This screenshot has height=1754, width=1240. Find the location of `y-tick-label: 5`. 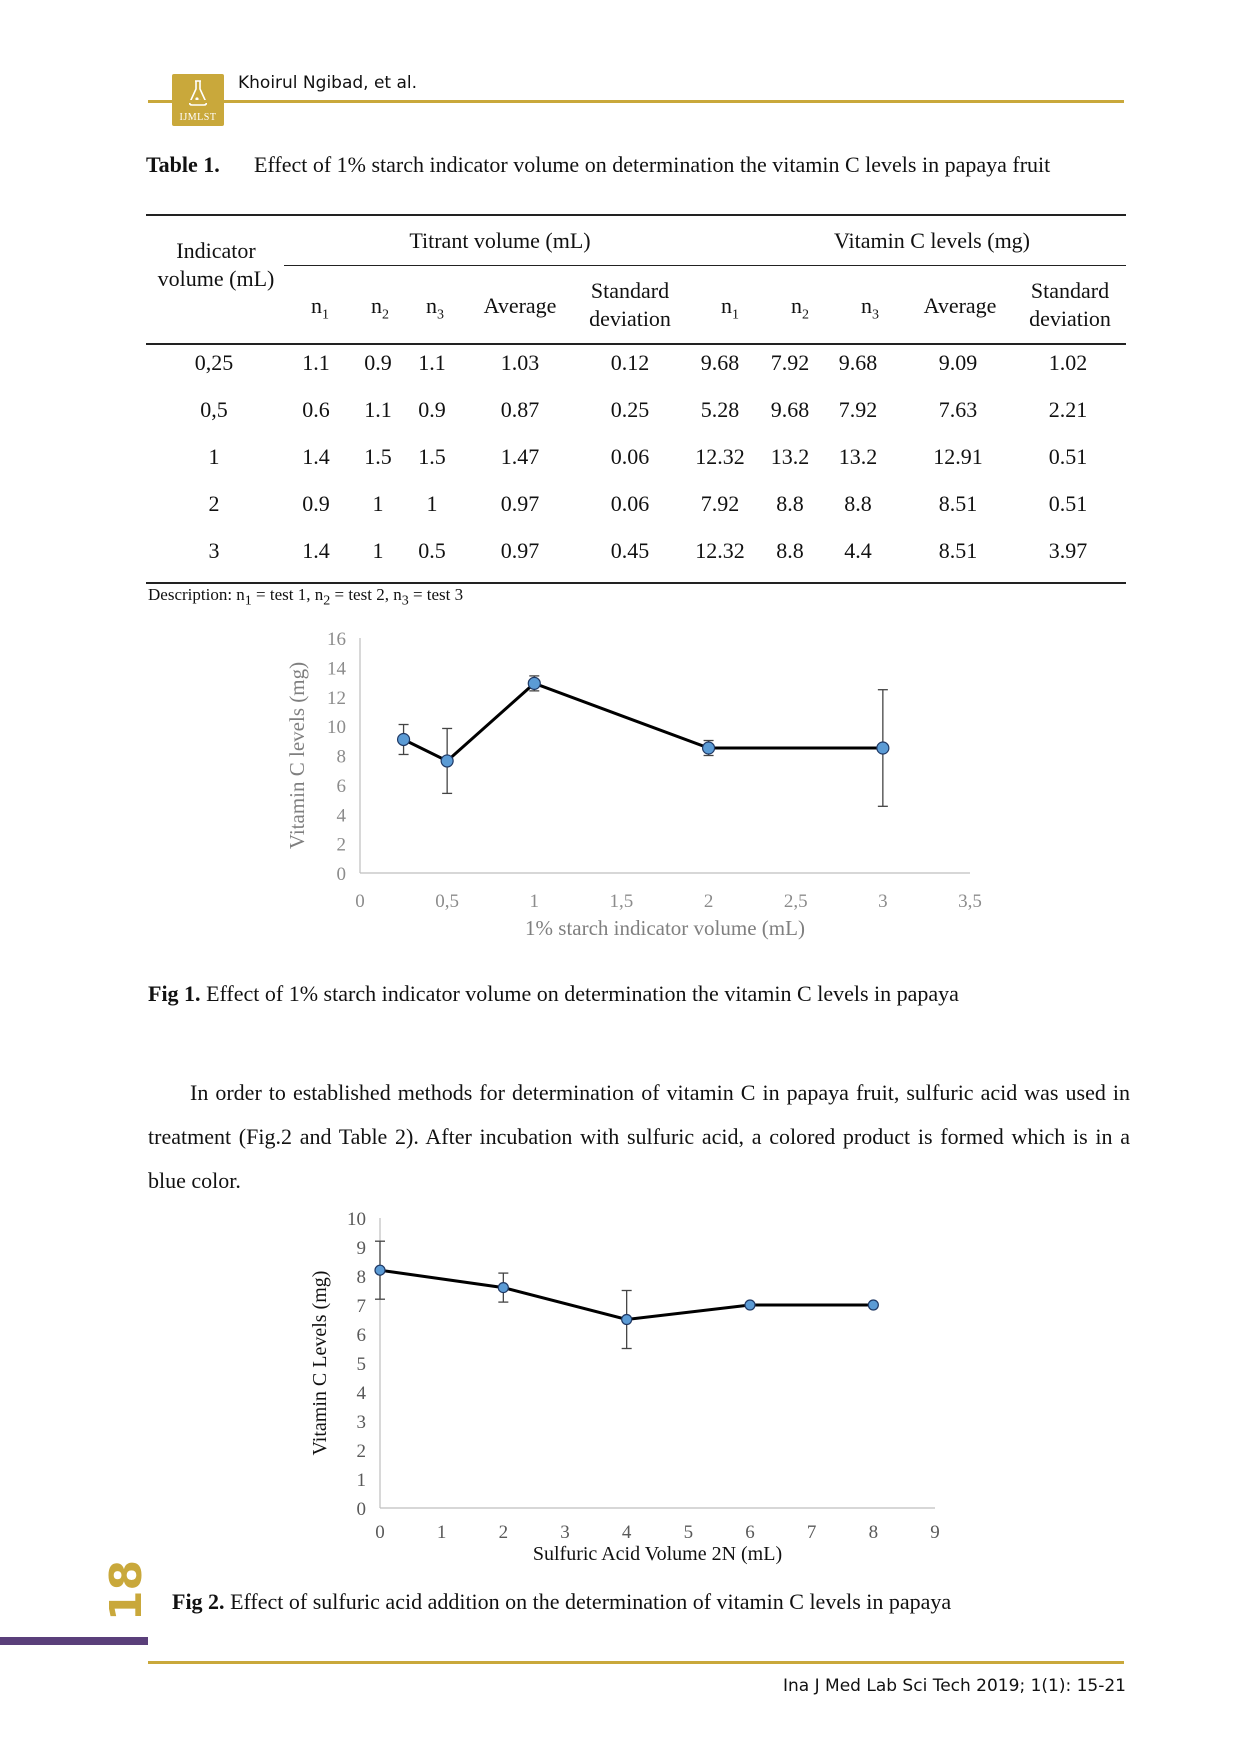

y-tick-label: 5 is located at coordinates (362, 1364).